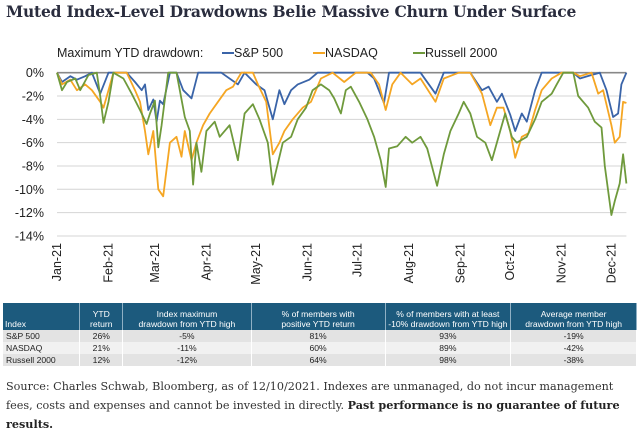 Image resolution: width=640 pixels, height=434 pixels. What do you see at coordinates (101, 360) in the screenshot?
I see `table-cell: 12%` at bounding box center [101, 360].